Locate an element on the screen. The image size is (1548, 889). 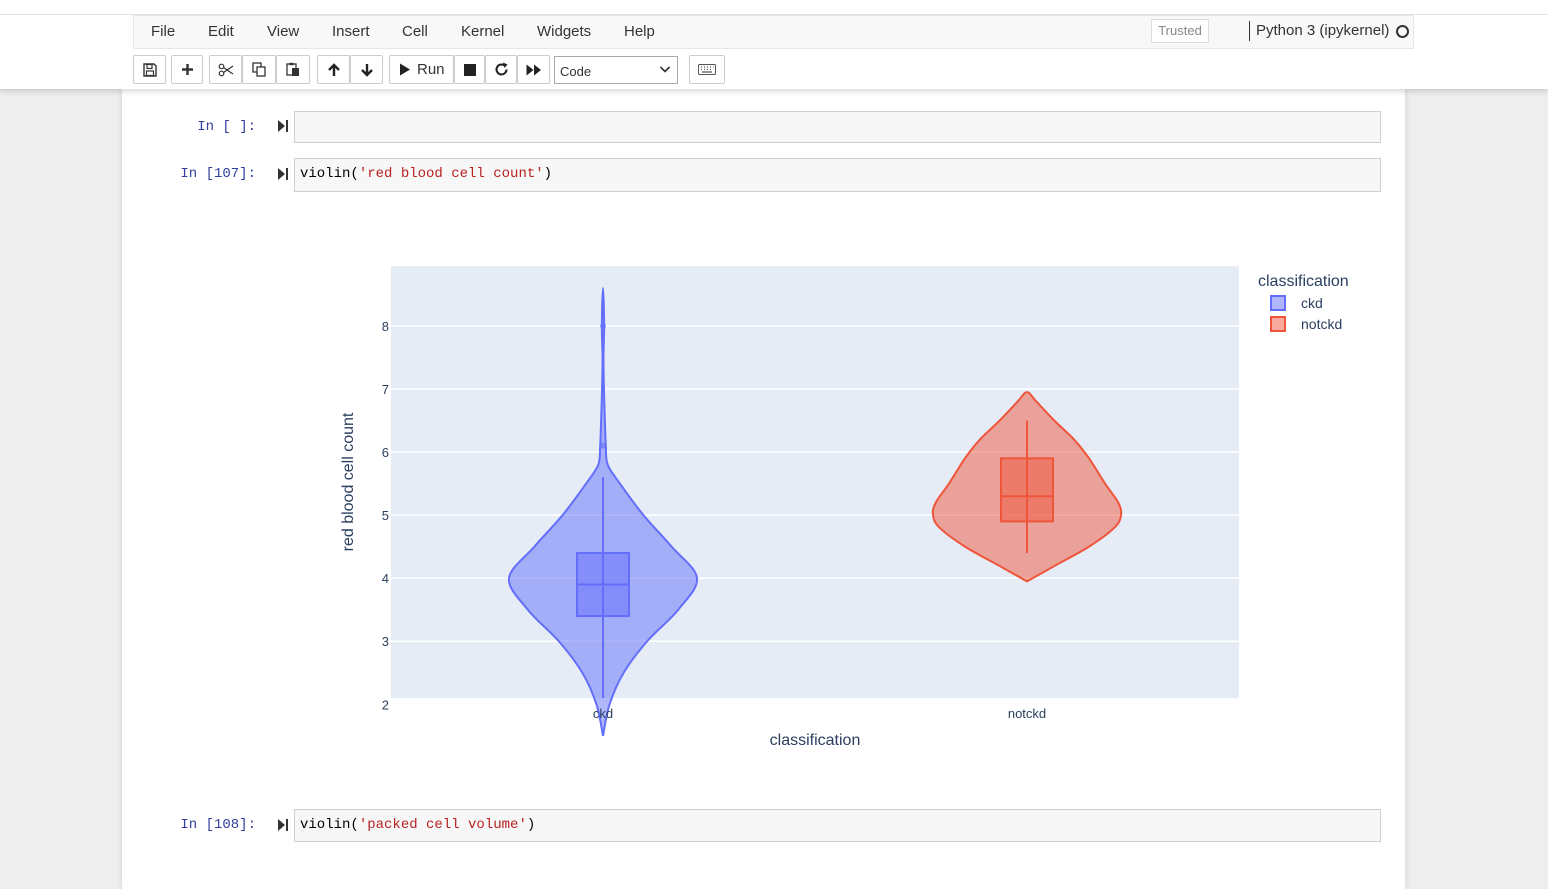
y-axis-label: red blood cell count is located at coordinates (348, 481).